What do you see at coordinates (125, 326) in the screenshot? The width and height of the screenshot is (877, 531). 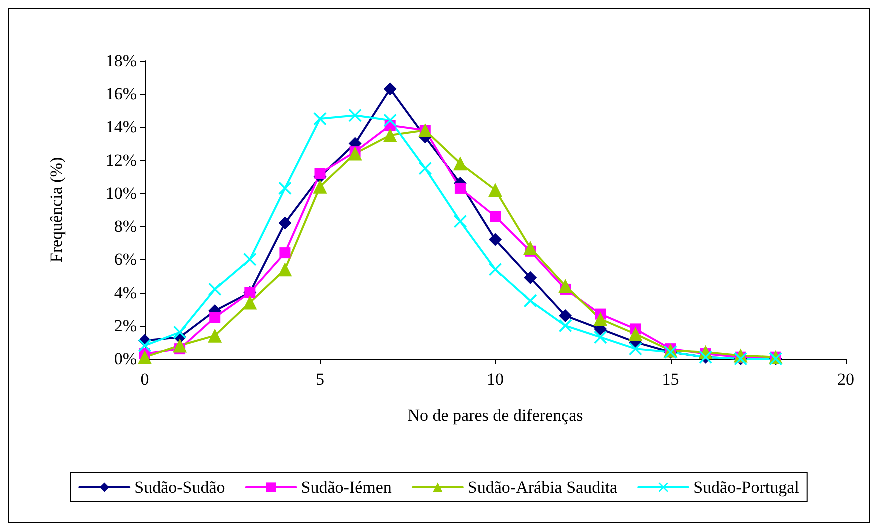 I see `y-tick-label: 2%` at bounding box center [125, 326].